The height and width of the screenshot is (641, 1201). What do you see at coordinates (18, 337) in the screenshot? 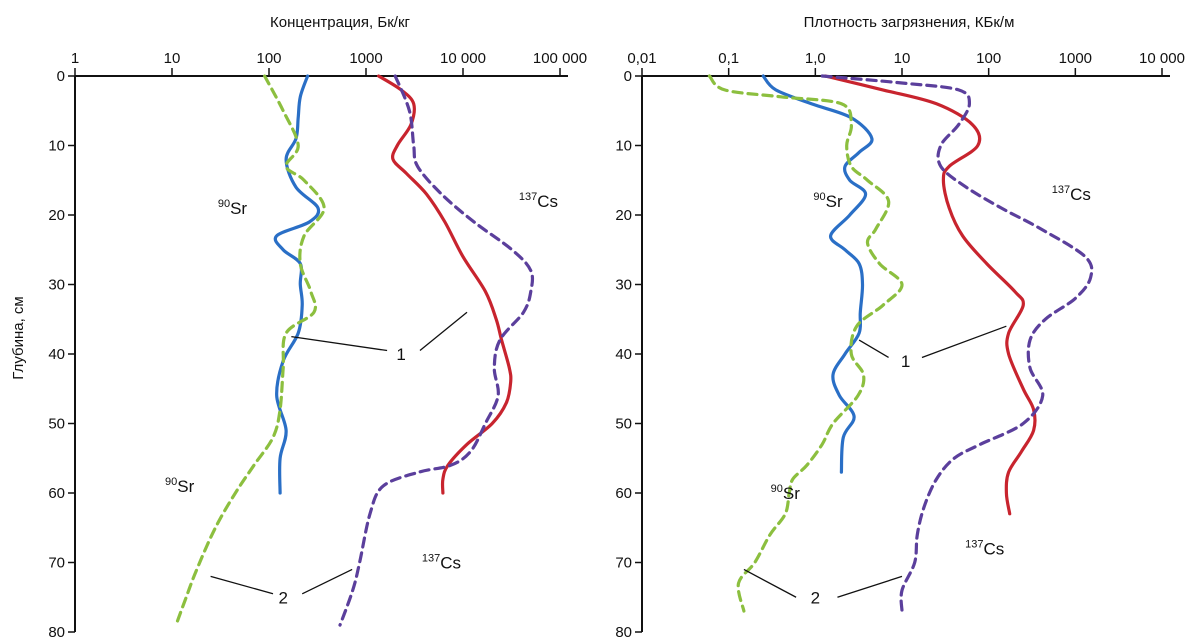
I see `depth-axis-label: Глубина, см` at bounding box center [18, 337].